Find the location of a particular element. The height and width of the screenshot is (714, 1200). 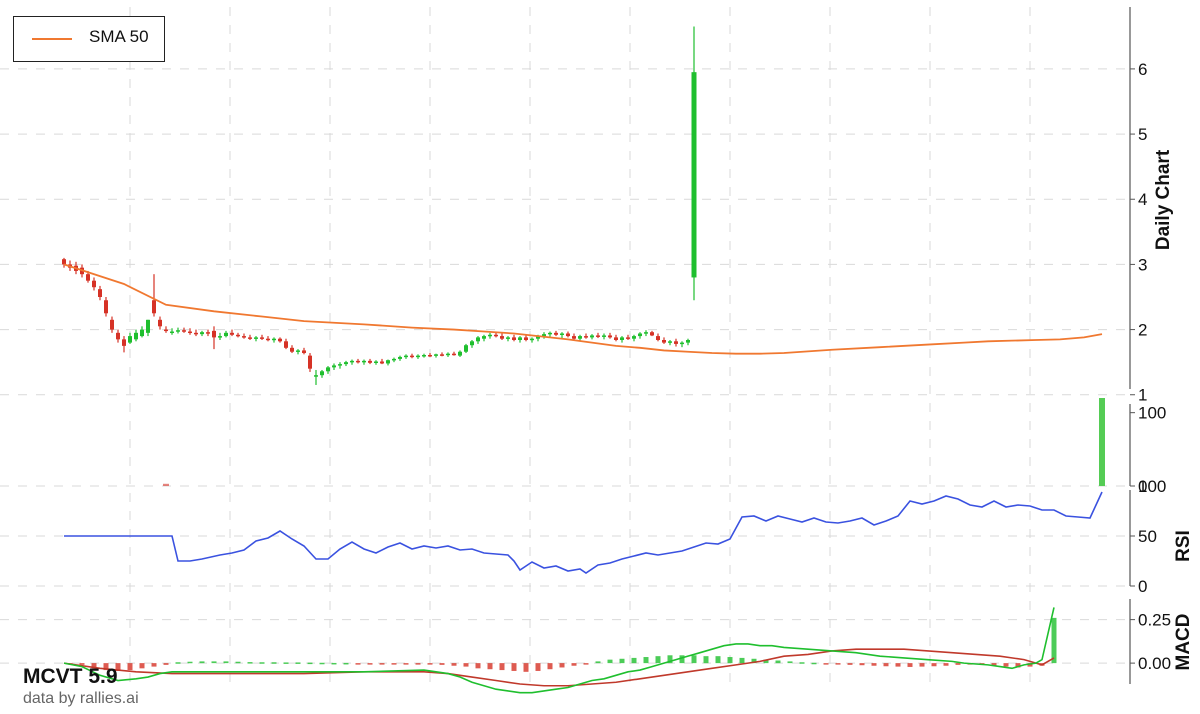

sma-50-line is located at coordinates (583, 309).